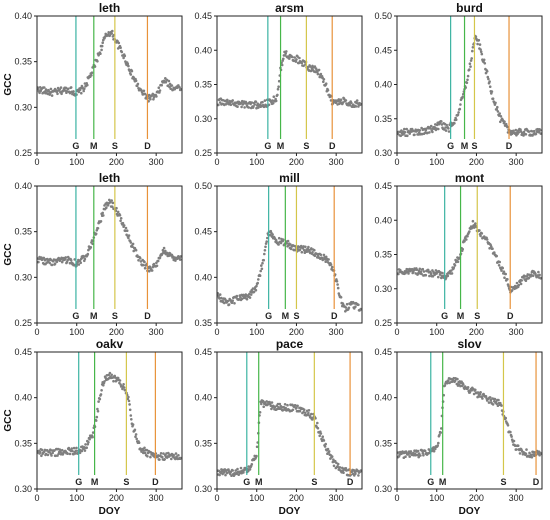 This screenshot has height=520, width=550. Describe the element at coordinates (469, 8) in the screenshot. I see `panel-title: burd` at that location.